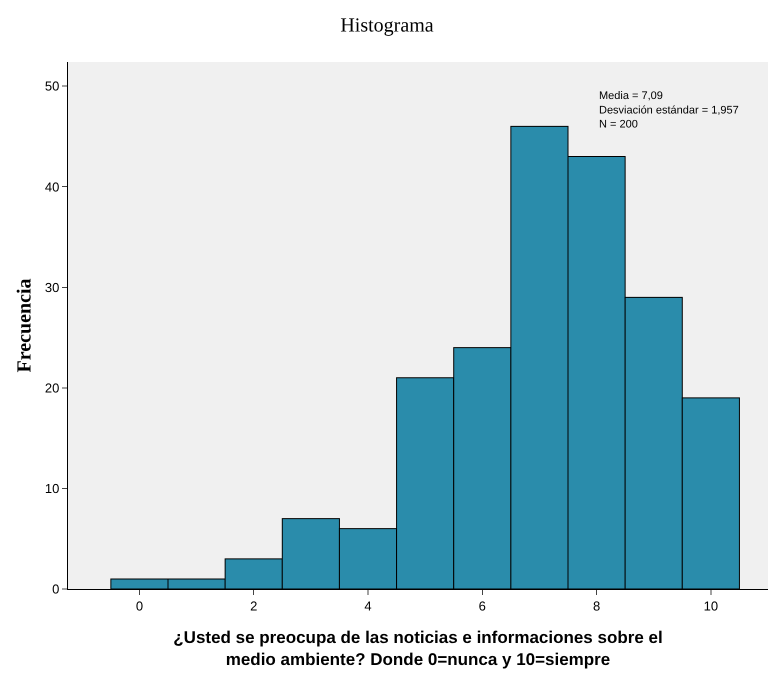 Image resolution: width=774 pixels, height=695 pixels. What do you see at coordinates (482, 606) in the screenshot?
I see `x-tick-label: 6` at bounding box center [482, 606].